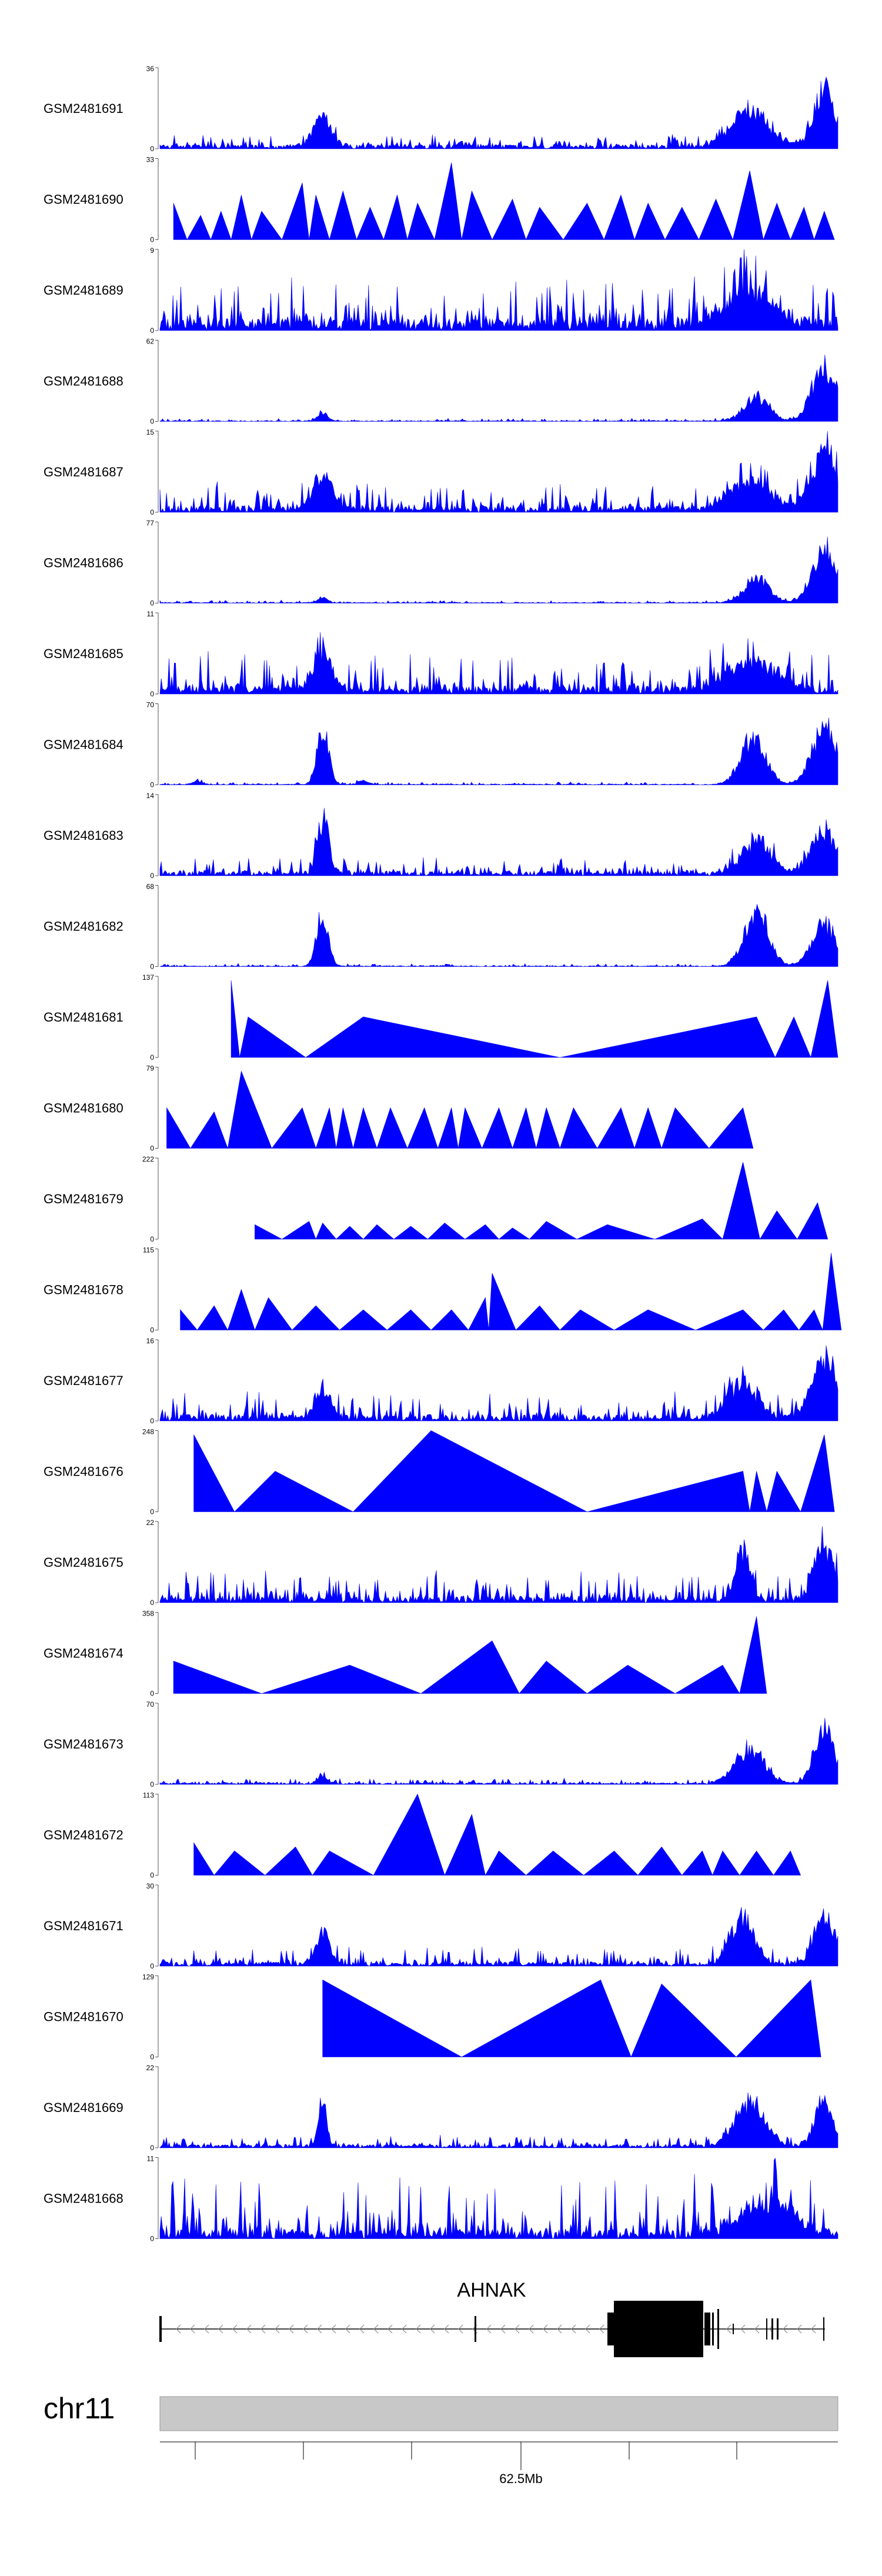 Image resolution: width=882 pixels, height=2576 pixels. What do you see at coordinates (150, 432) in the screenshot?
I see `y-max-label-GSM2481687: 15` at bounding box center [150, 432].